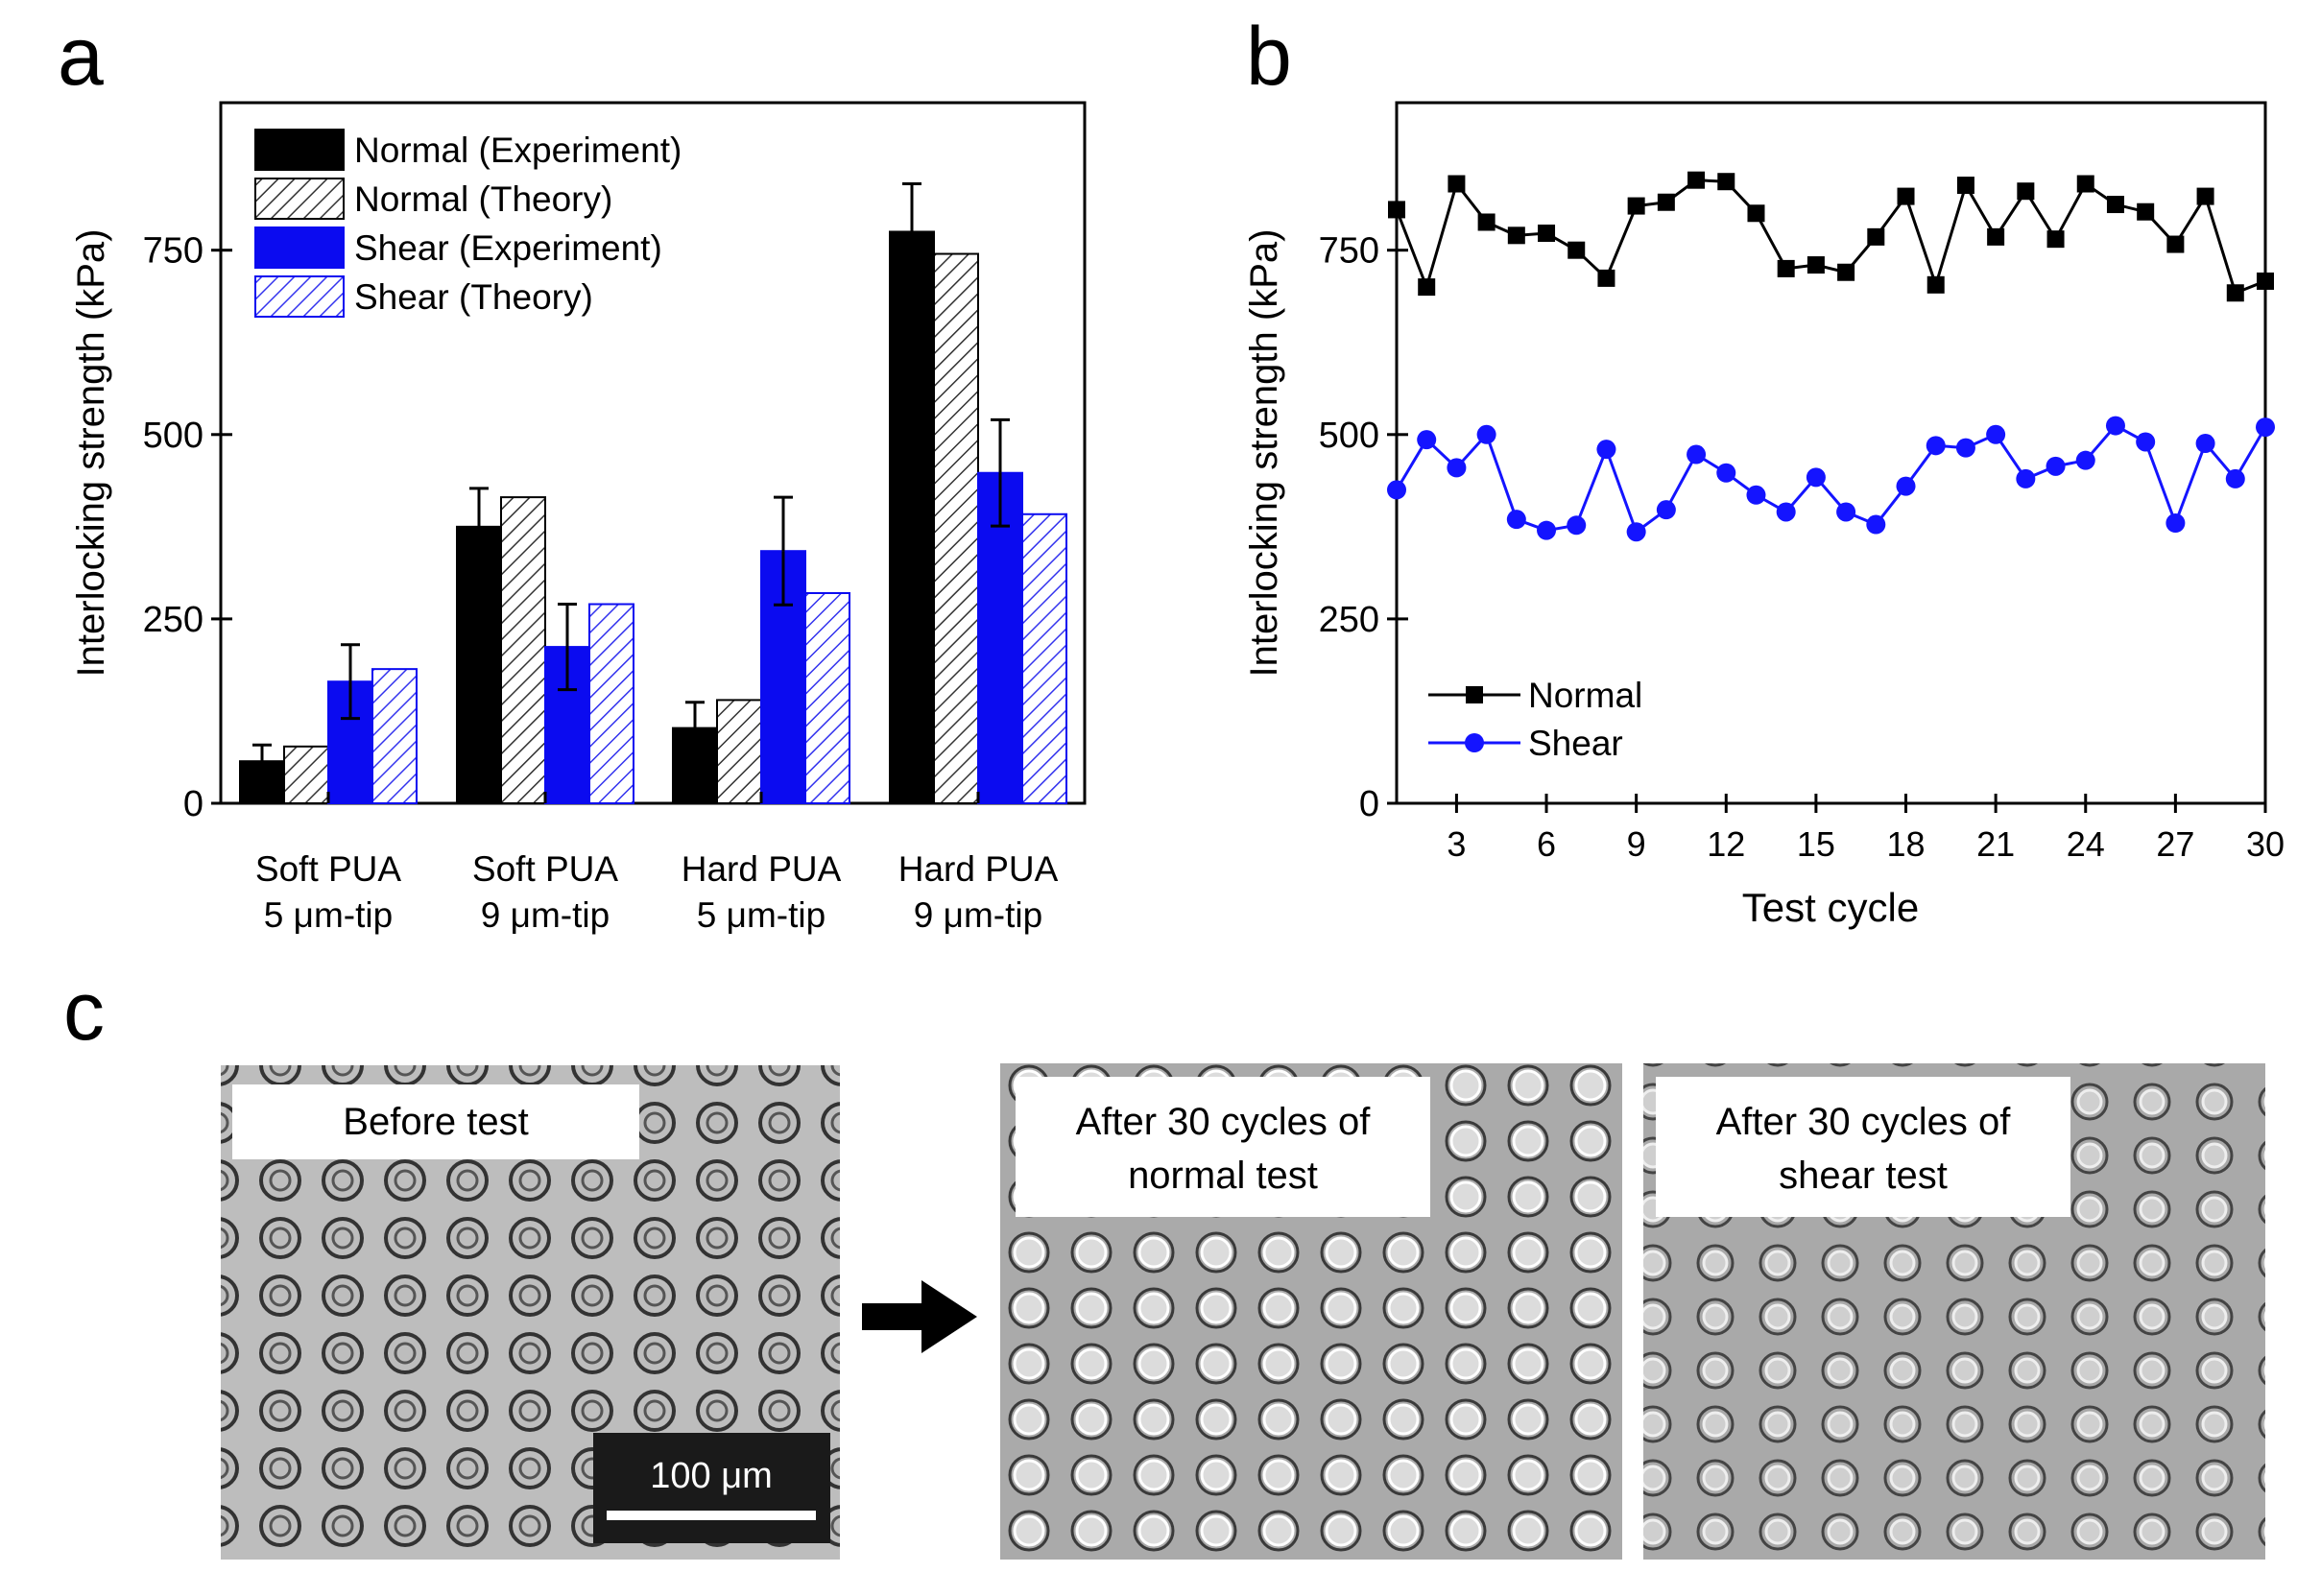 The image size is (2321, 1596). Describe the element at coordinates (1223, 1176) in the screenshot. I see `caption-normal-line2: normal test` at that location.